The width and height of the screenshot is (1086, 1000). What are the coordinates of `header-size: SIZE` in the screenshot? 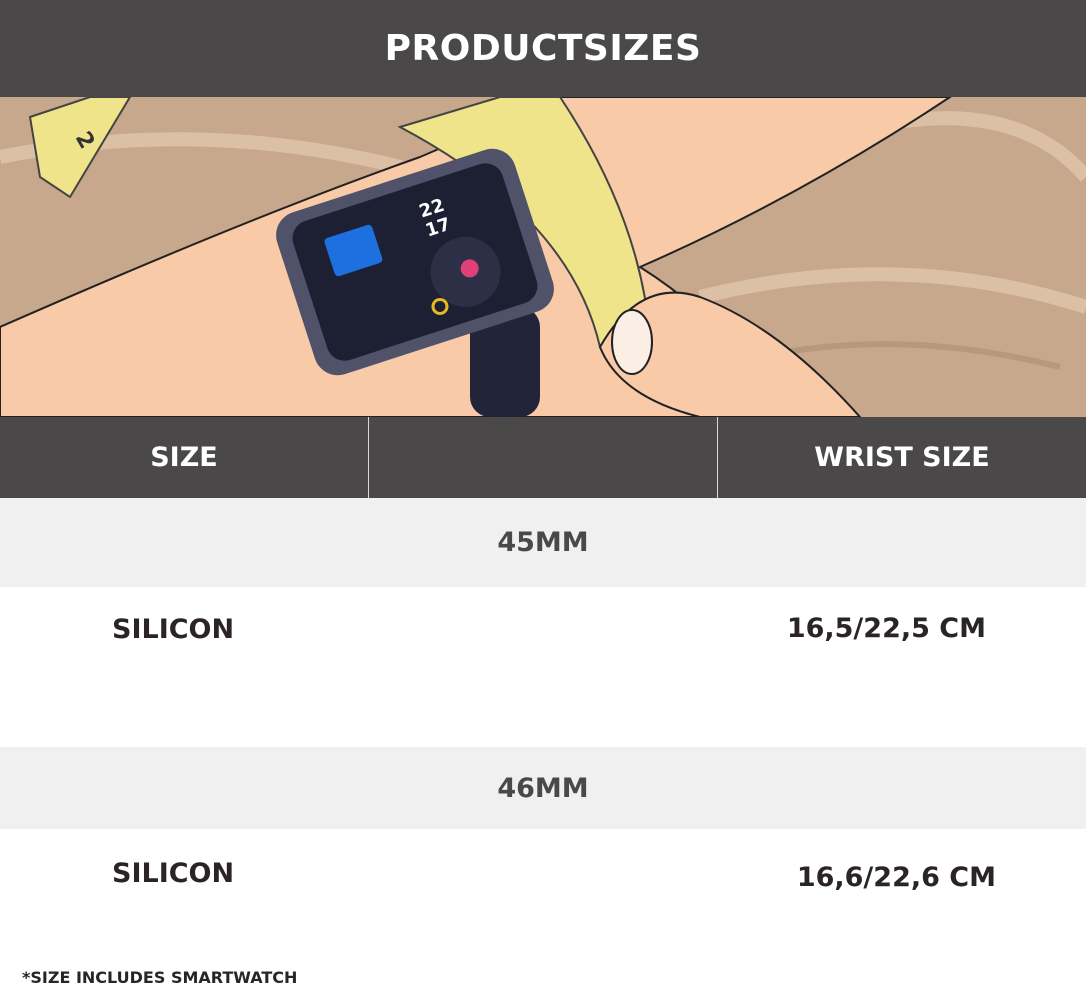 It's located at (184, 457).